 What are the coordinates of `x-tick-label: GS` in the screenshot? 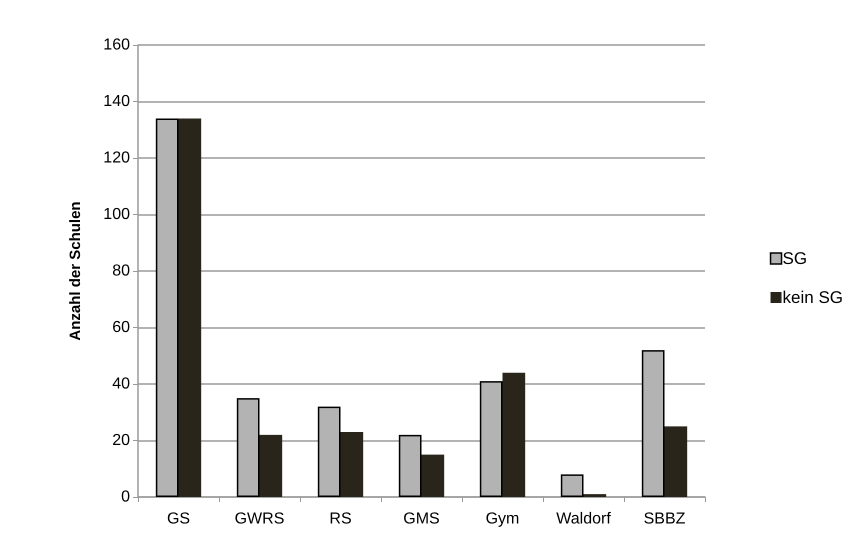 It's located at (178, 519).